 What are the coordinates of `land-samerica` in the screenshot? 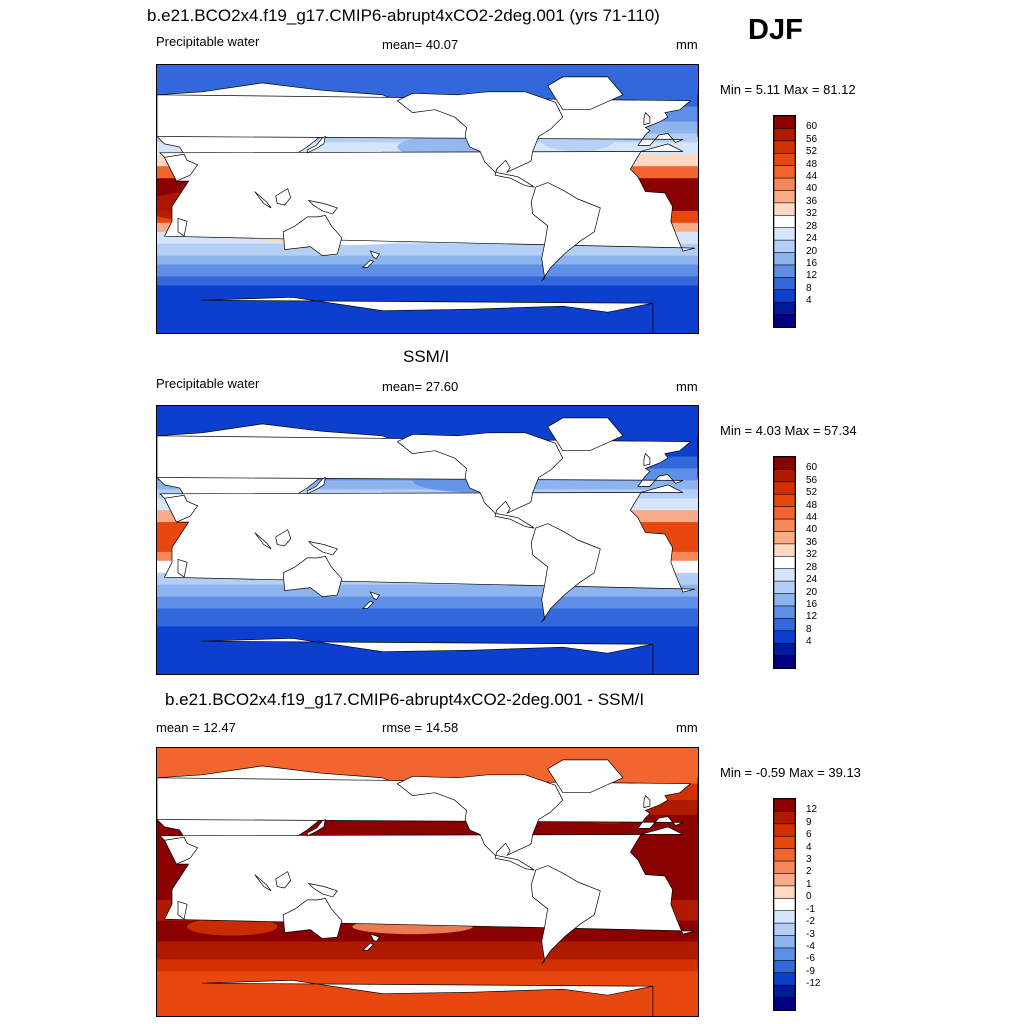 It's located at (565, 232).